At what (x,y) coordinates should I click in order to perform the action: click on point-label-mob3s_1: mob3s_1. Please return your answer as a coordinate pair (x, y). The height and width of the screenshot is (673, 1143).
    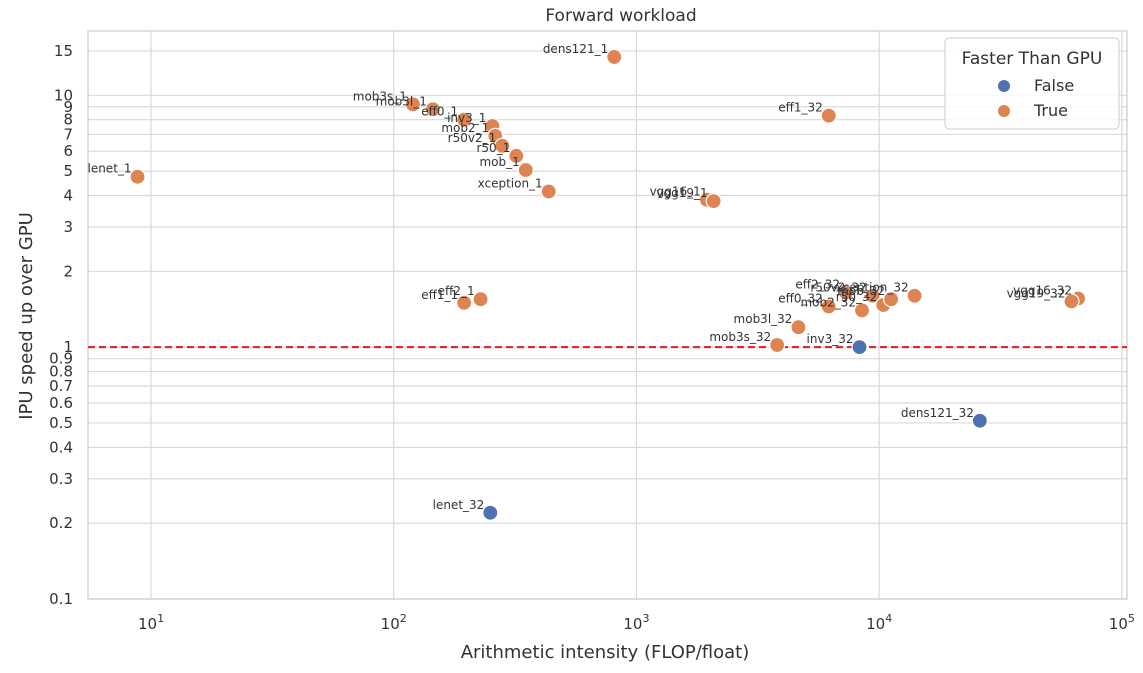
    Looking at the image, I should click on (380, 96).